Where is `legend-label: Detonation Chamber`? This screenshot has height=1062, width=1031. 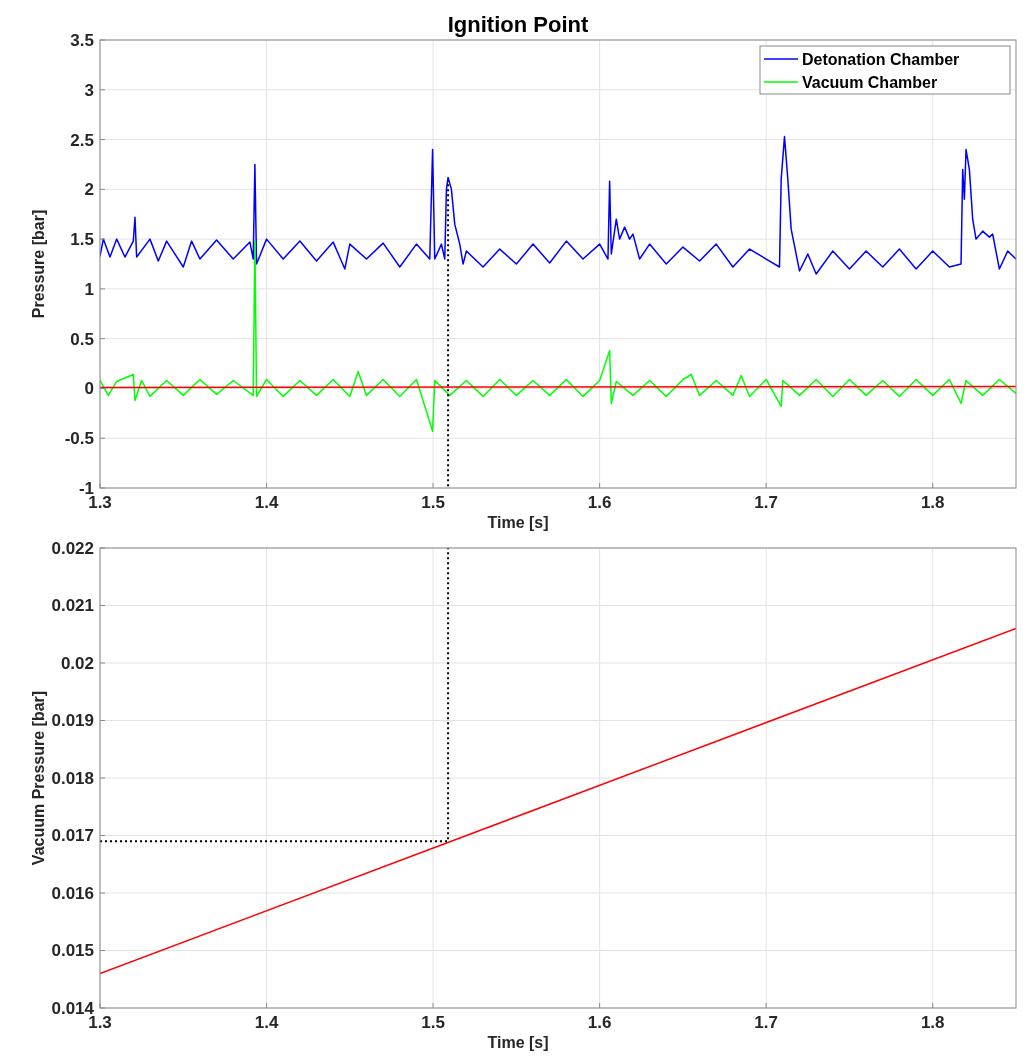 legend-label: Detonation Chamber is located at coordinates (881, 59).